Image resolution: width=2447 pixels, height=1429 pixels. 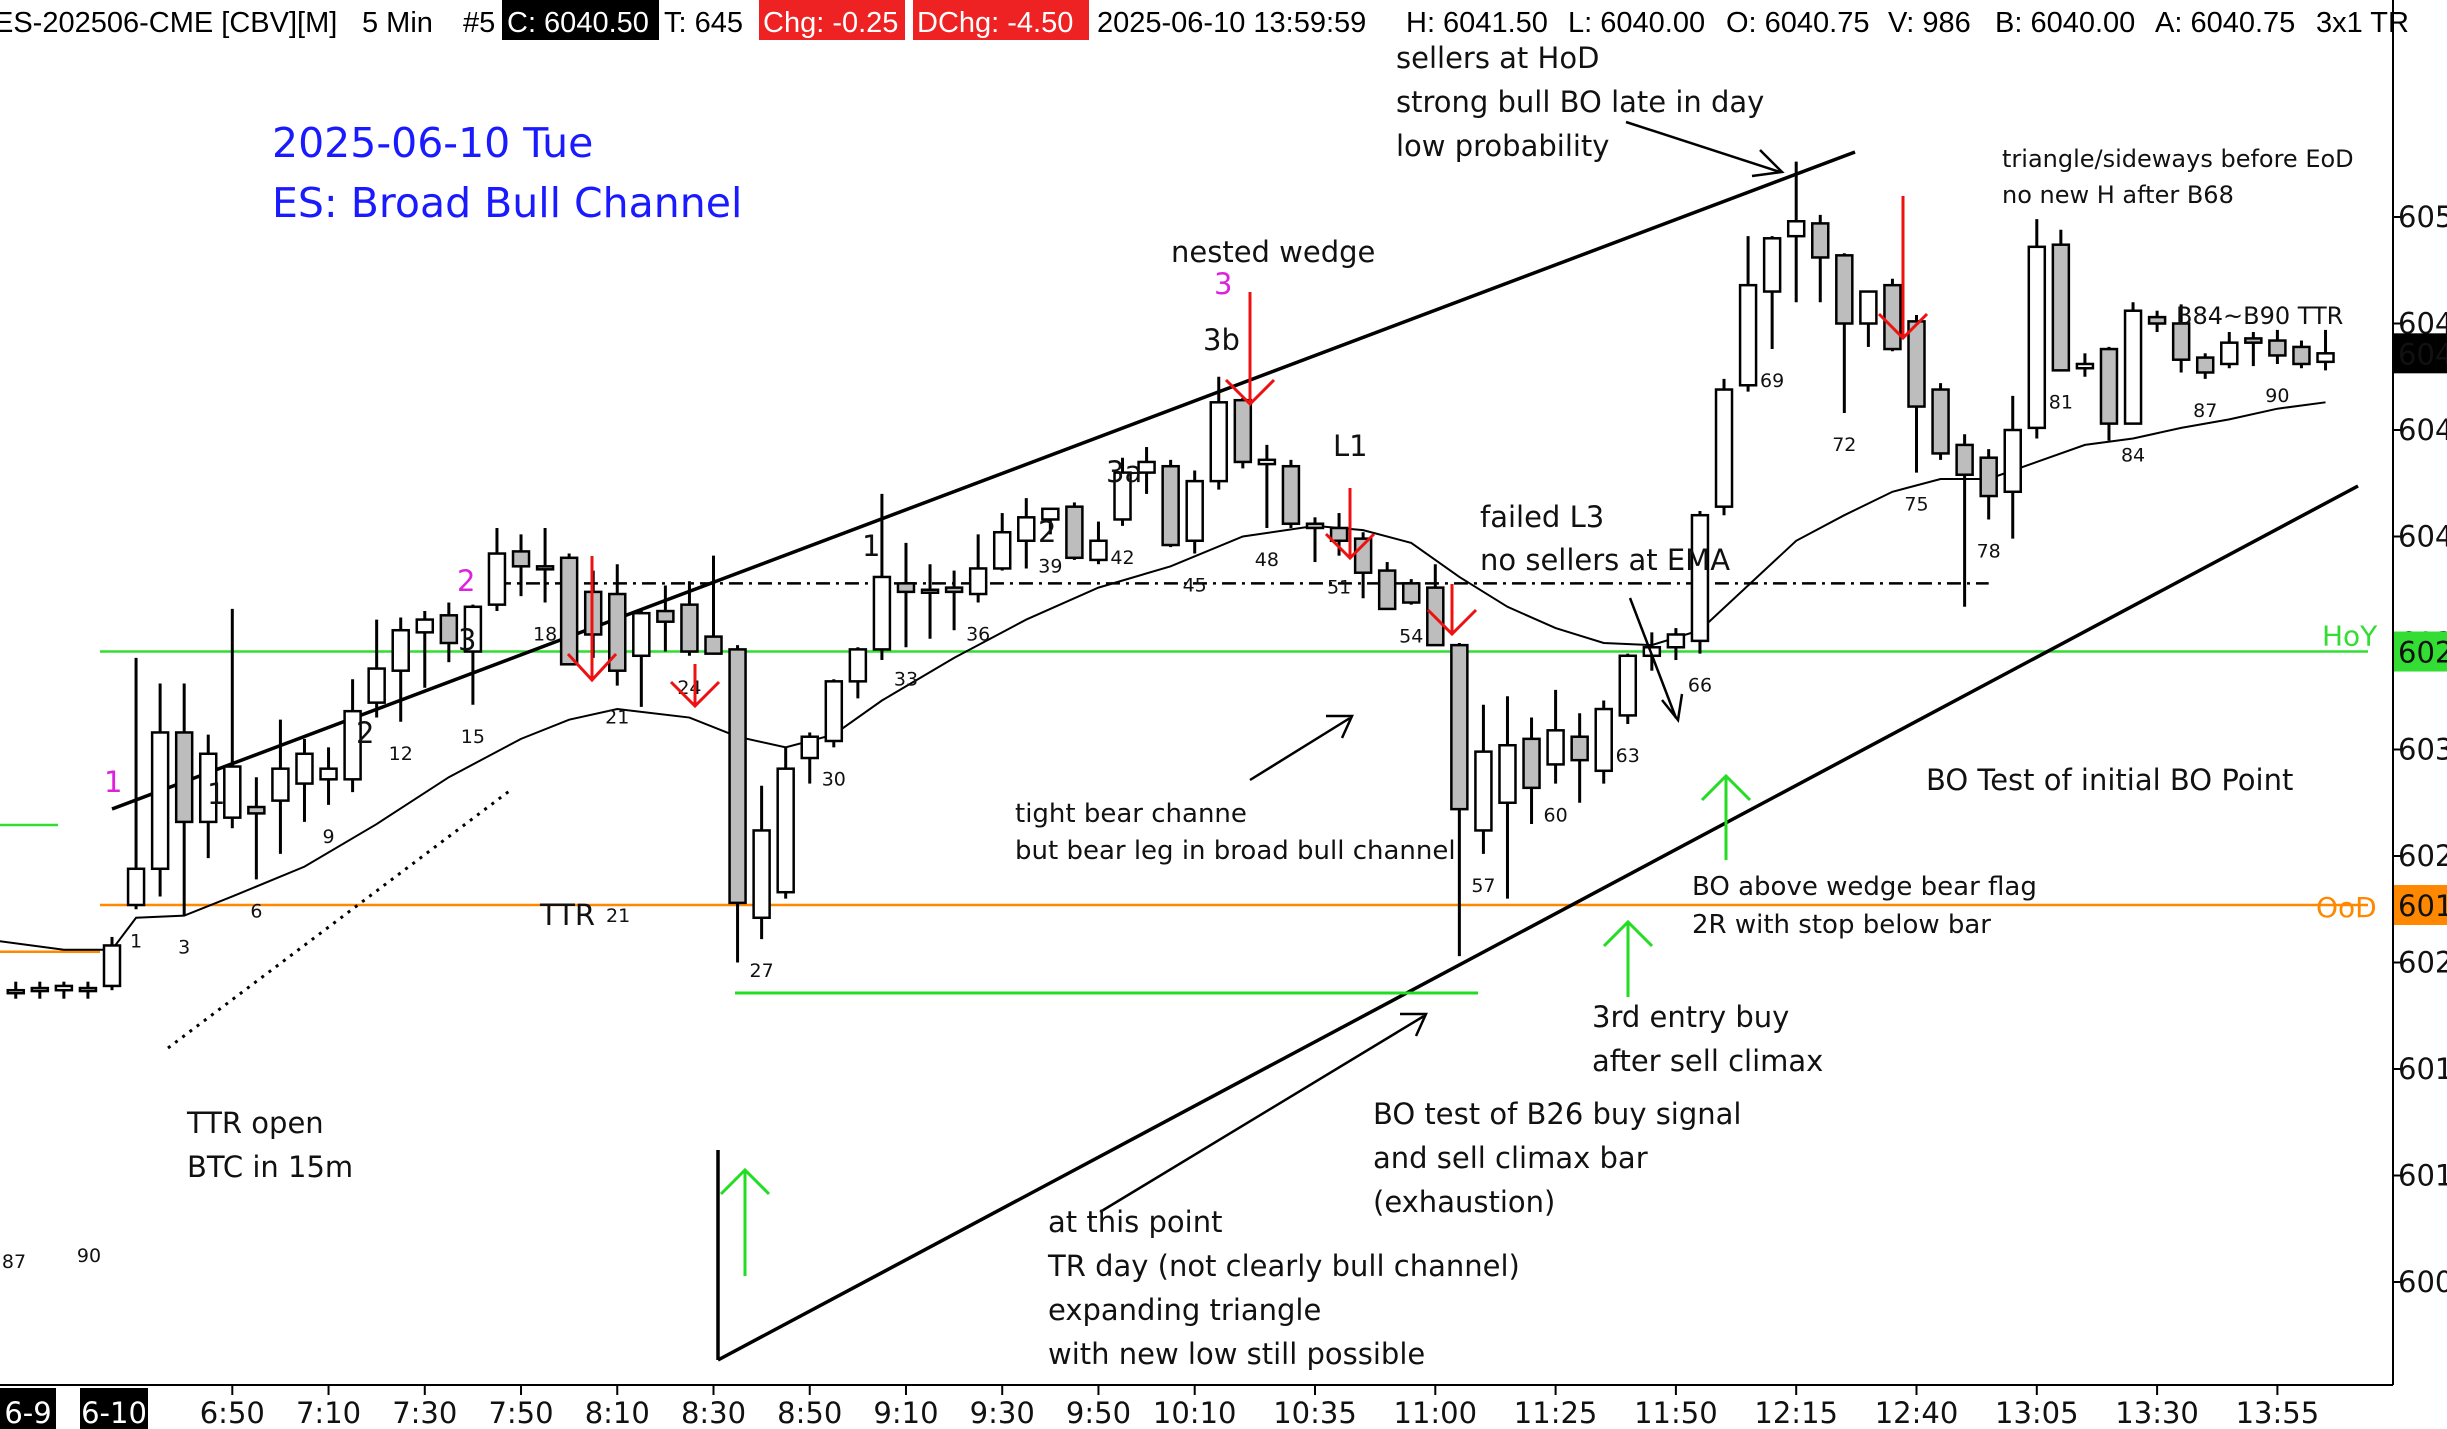 I want to click on x-tick-label: 7:50, so click(x=520, y=1412).